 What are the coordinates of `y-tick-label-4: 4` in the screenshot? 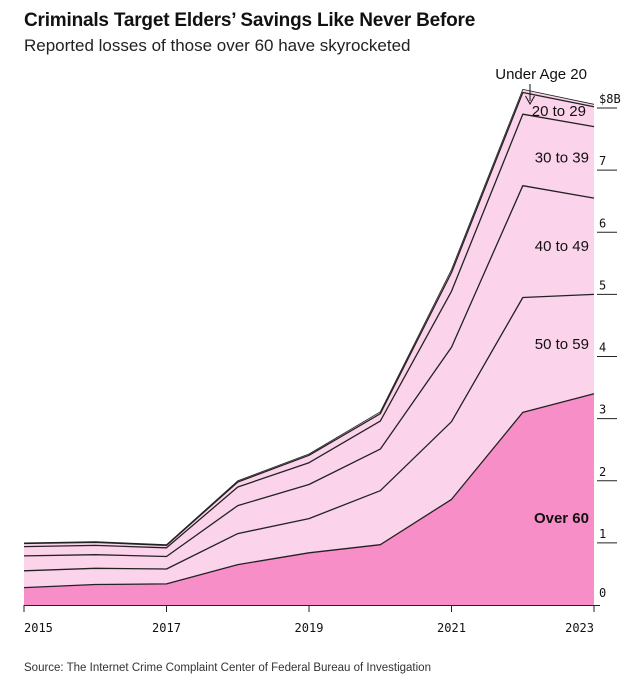 It's located at (602, 348).